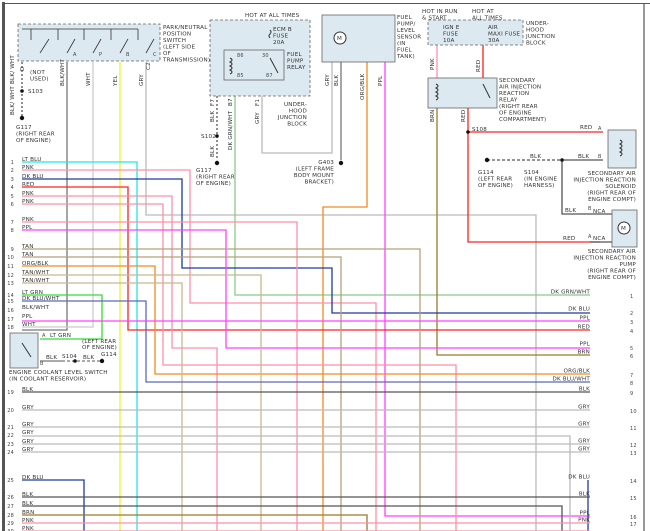  Describe the element at coordinates (585, 345) in the screenshot. I see `right-wire-label-5: PPL` at that location.